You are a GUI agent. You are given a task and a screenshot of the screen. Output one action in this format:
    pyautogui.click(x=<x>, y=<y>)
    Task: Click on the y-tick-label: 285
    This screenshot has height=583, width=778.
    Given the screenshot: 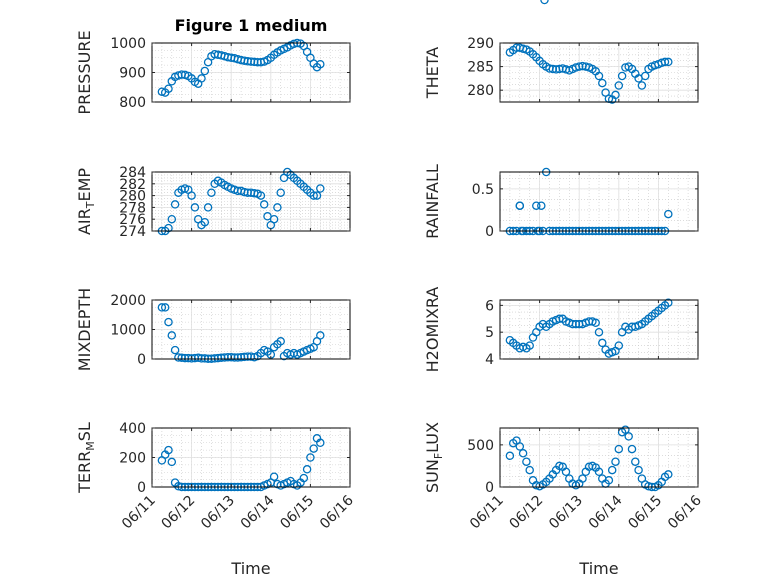 What is the action you would take?
    pyautogui.click(x=480, y=68)
    